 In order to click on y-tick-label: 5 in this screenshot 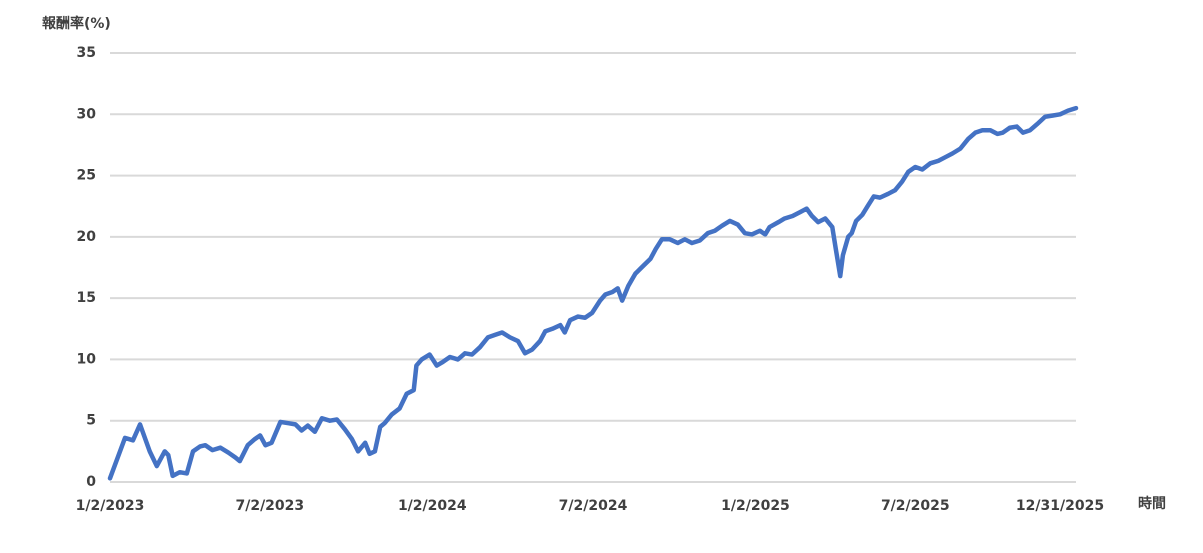, I will do `click(91, 421)`.